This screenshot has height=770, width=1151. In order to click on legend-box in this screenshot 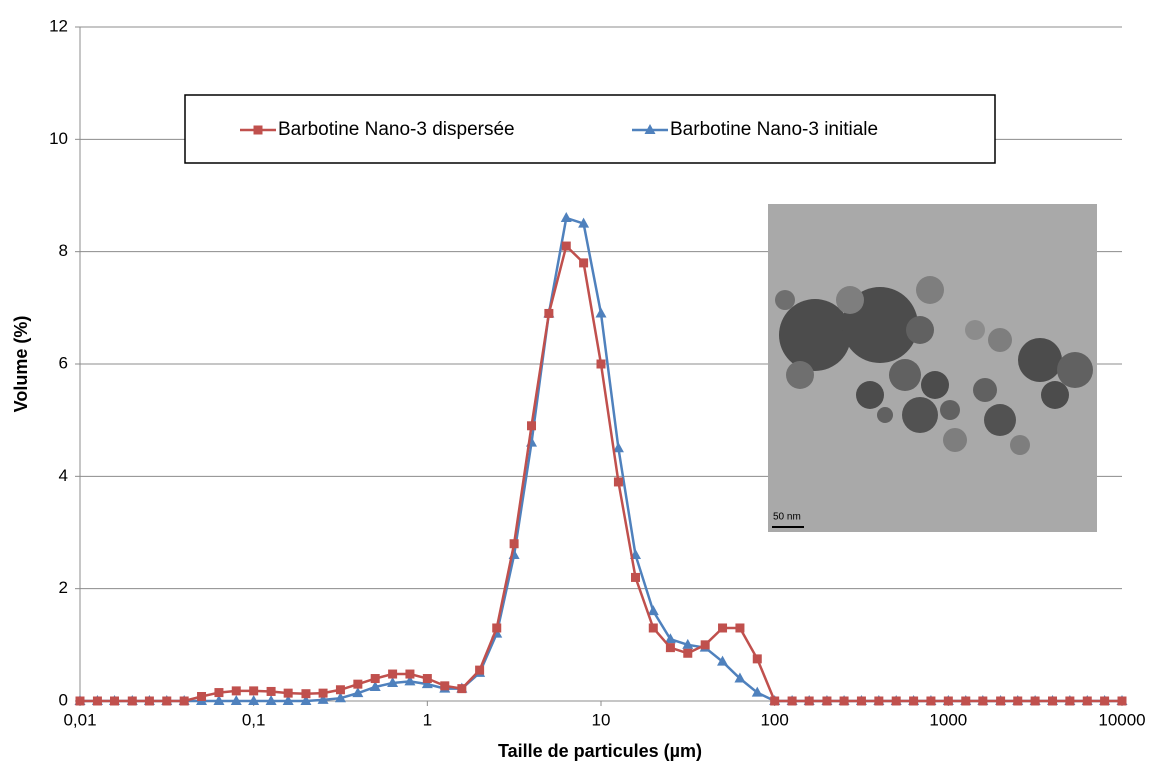, I will do `click(590, 129)`.